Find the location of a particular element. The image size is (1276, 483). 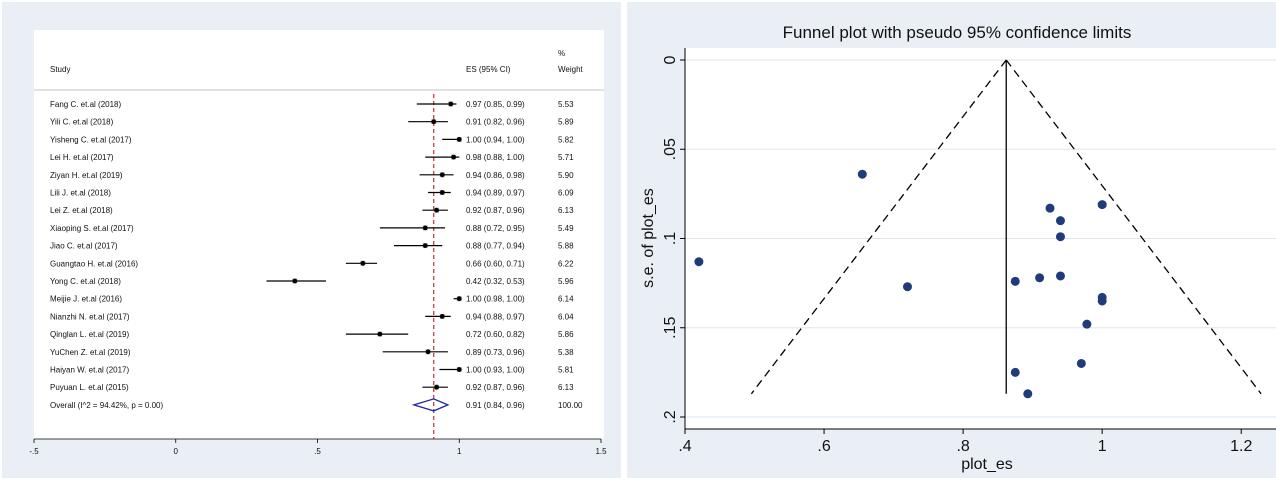

study-label: Fang C. et.al (2018) is located at coordinates (85, 104).